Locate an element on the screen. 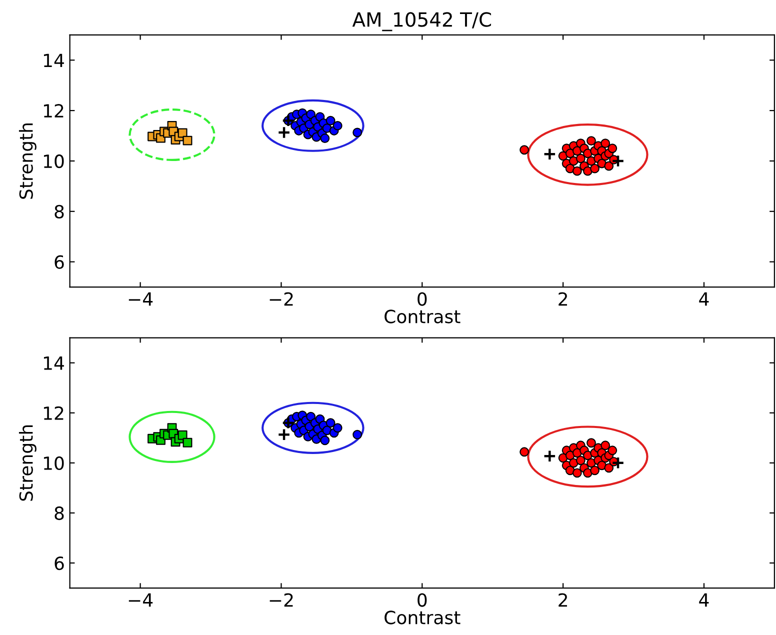 Image resolution: width=776 pixels, height=635 pixels. chart-title: AM_10542 T/C is located at coordinates (422, 22).